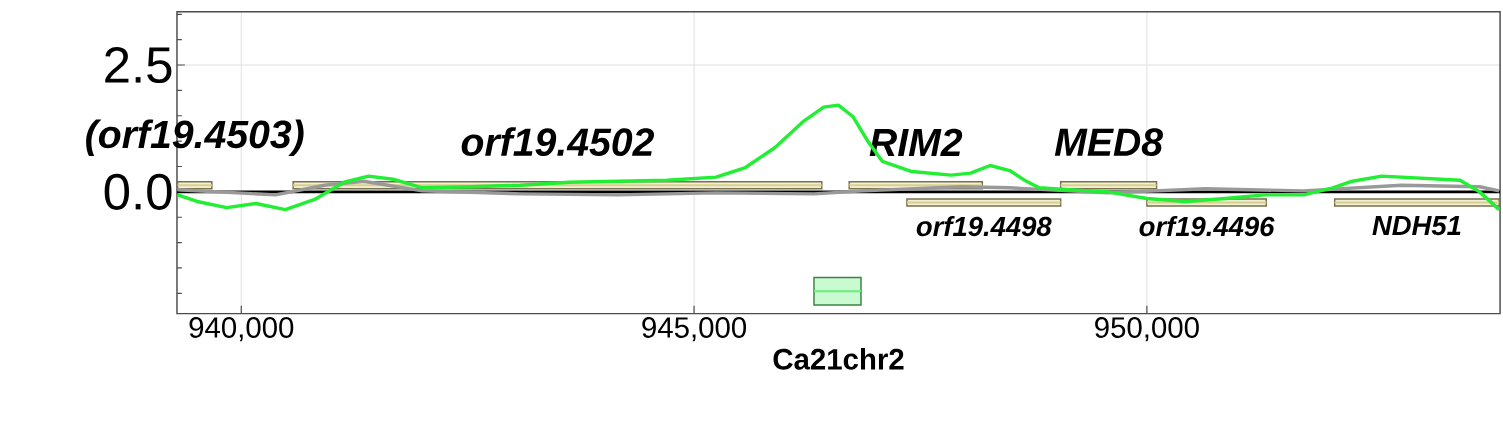 The width and height of the screenshot is (1503, 439). What do you see at coordinates (838, 359) in the screenshot?
I see `x-axis-title: Ca21chr2` at bounding box center [838, 359].